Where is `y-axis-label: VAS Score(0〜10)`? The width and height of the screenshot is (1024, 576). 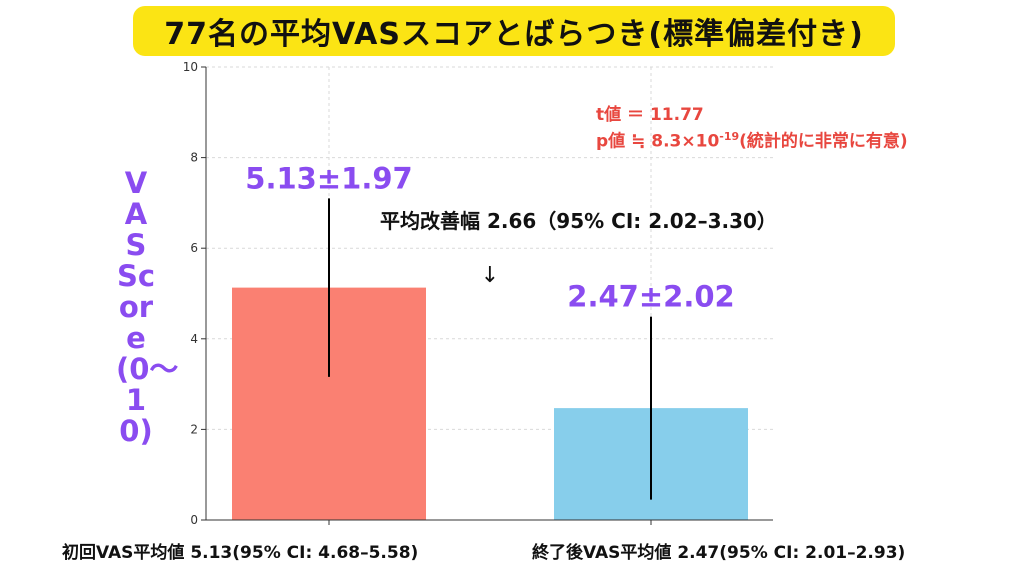 y-axis-label: VAS Score(0〜10) is located at coordinates (147, 307).